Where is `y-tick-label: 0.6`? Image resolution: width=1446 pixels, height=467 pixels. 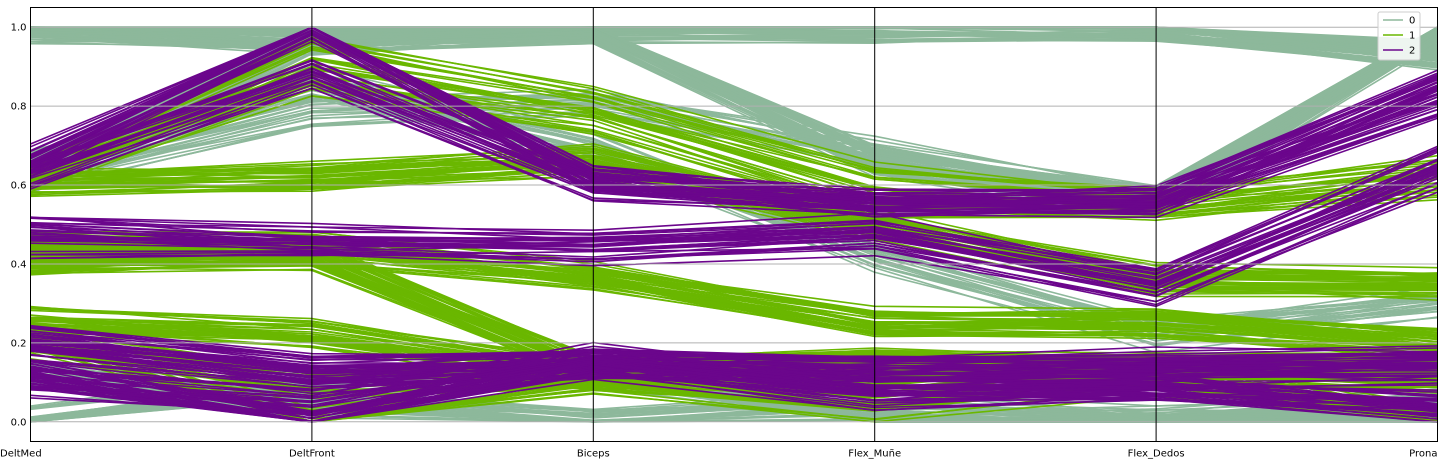
y-tick-label: 0.6 is located at coordinates (19, 186).